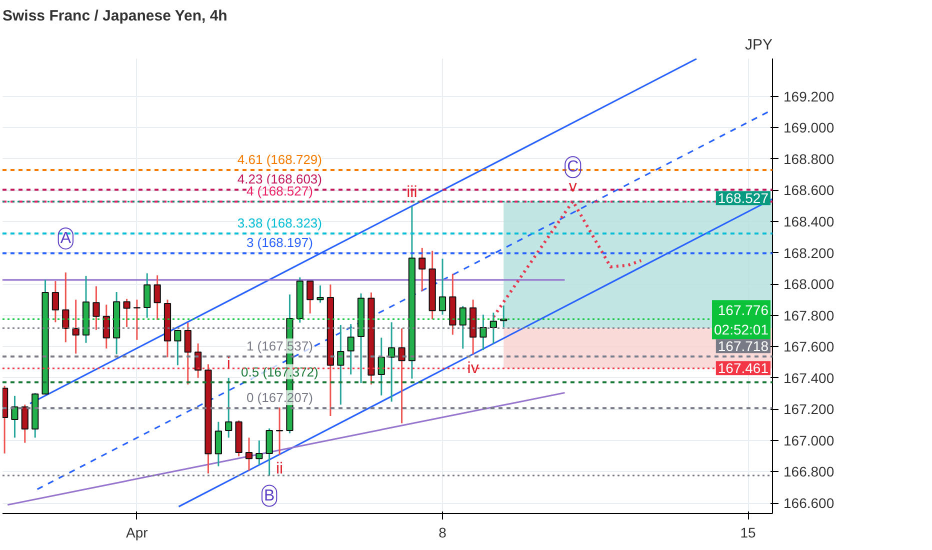 This screenshot has width=932, height=550. I want to click on ref-line-label: 168.527, so click(743, 198).